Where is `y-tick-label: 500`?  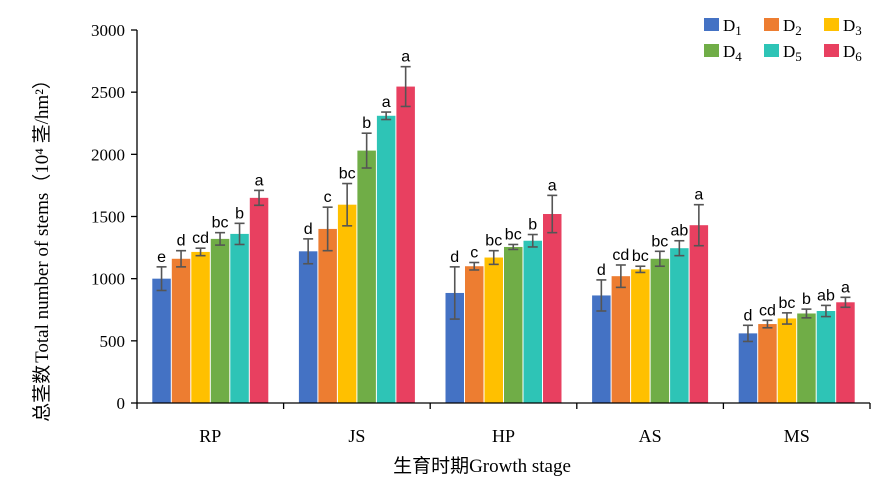 y-tick-label: 500 is located at coordinates (113, 341).